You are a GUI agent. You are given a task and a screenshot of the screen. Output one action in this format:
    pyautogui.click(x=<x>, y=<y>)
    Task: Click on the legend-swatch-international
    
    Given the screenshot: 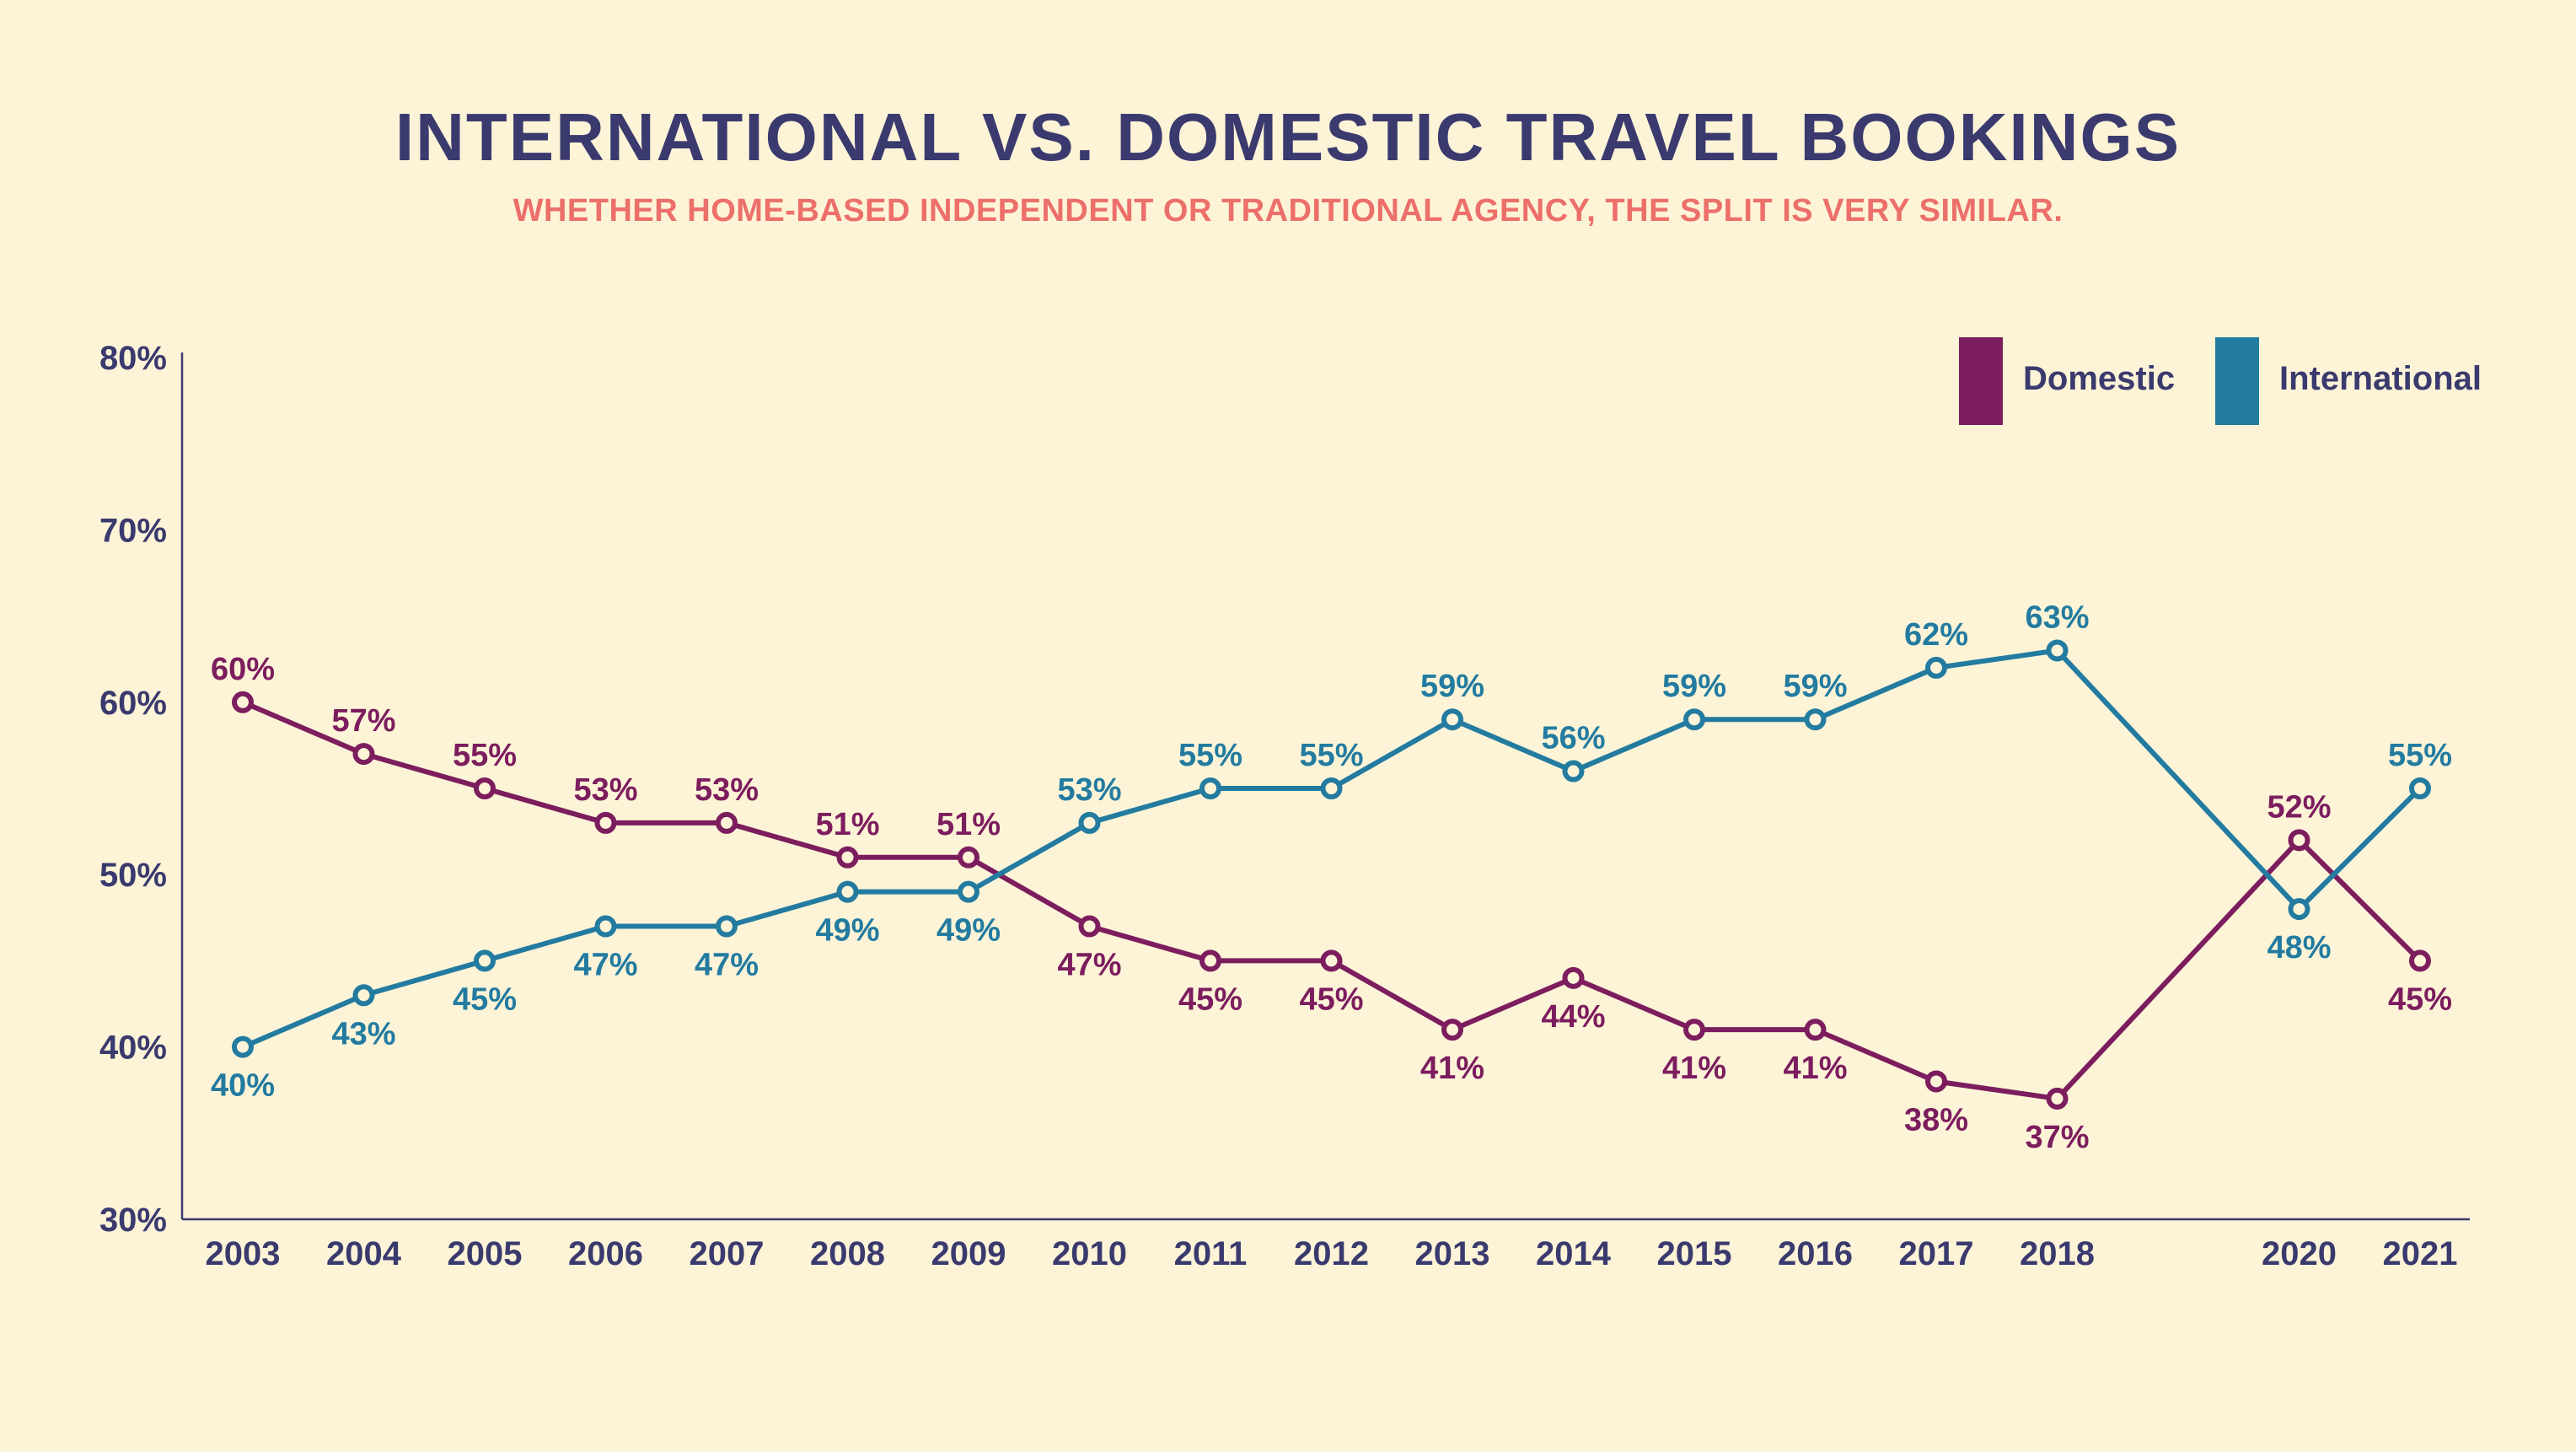 What is the action you would take?
    pyautogui.click(x=2237, y=381)
    